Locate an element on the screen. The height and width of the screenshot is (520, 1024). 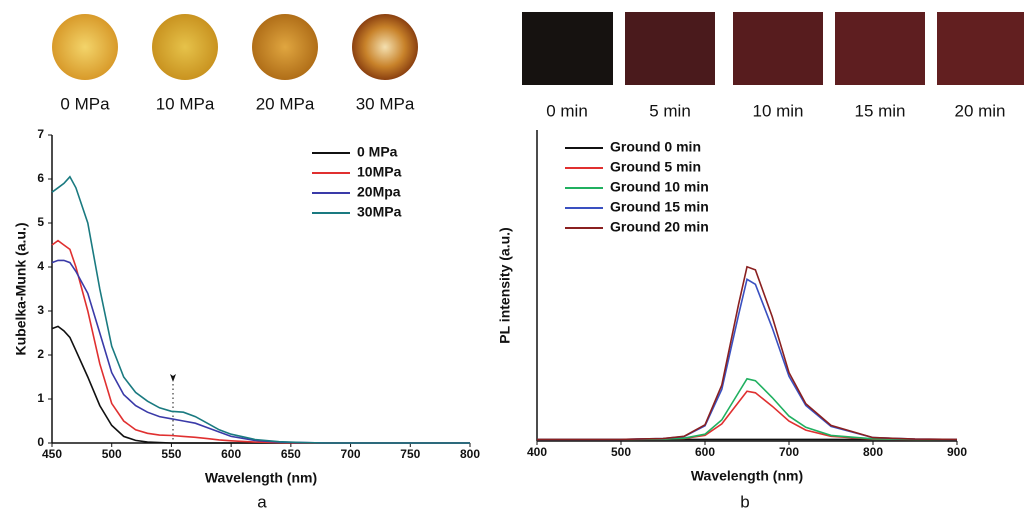
x-tick-label: 750 is located at coordinates (410, 454).